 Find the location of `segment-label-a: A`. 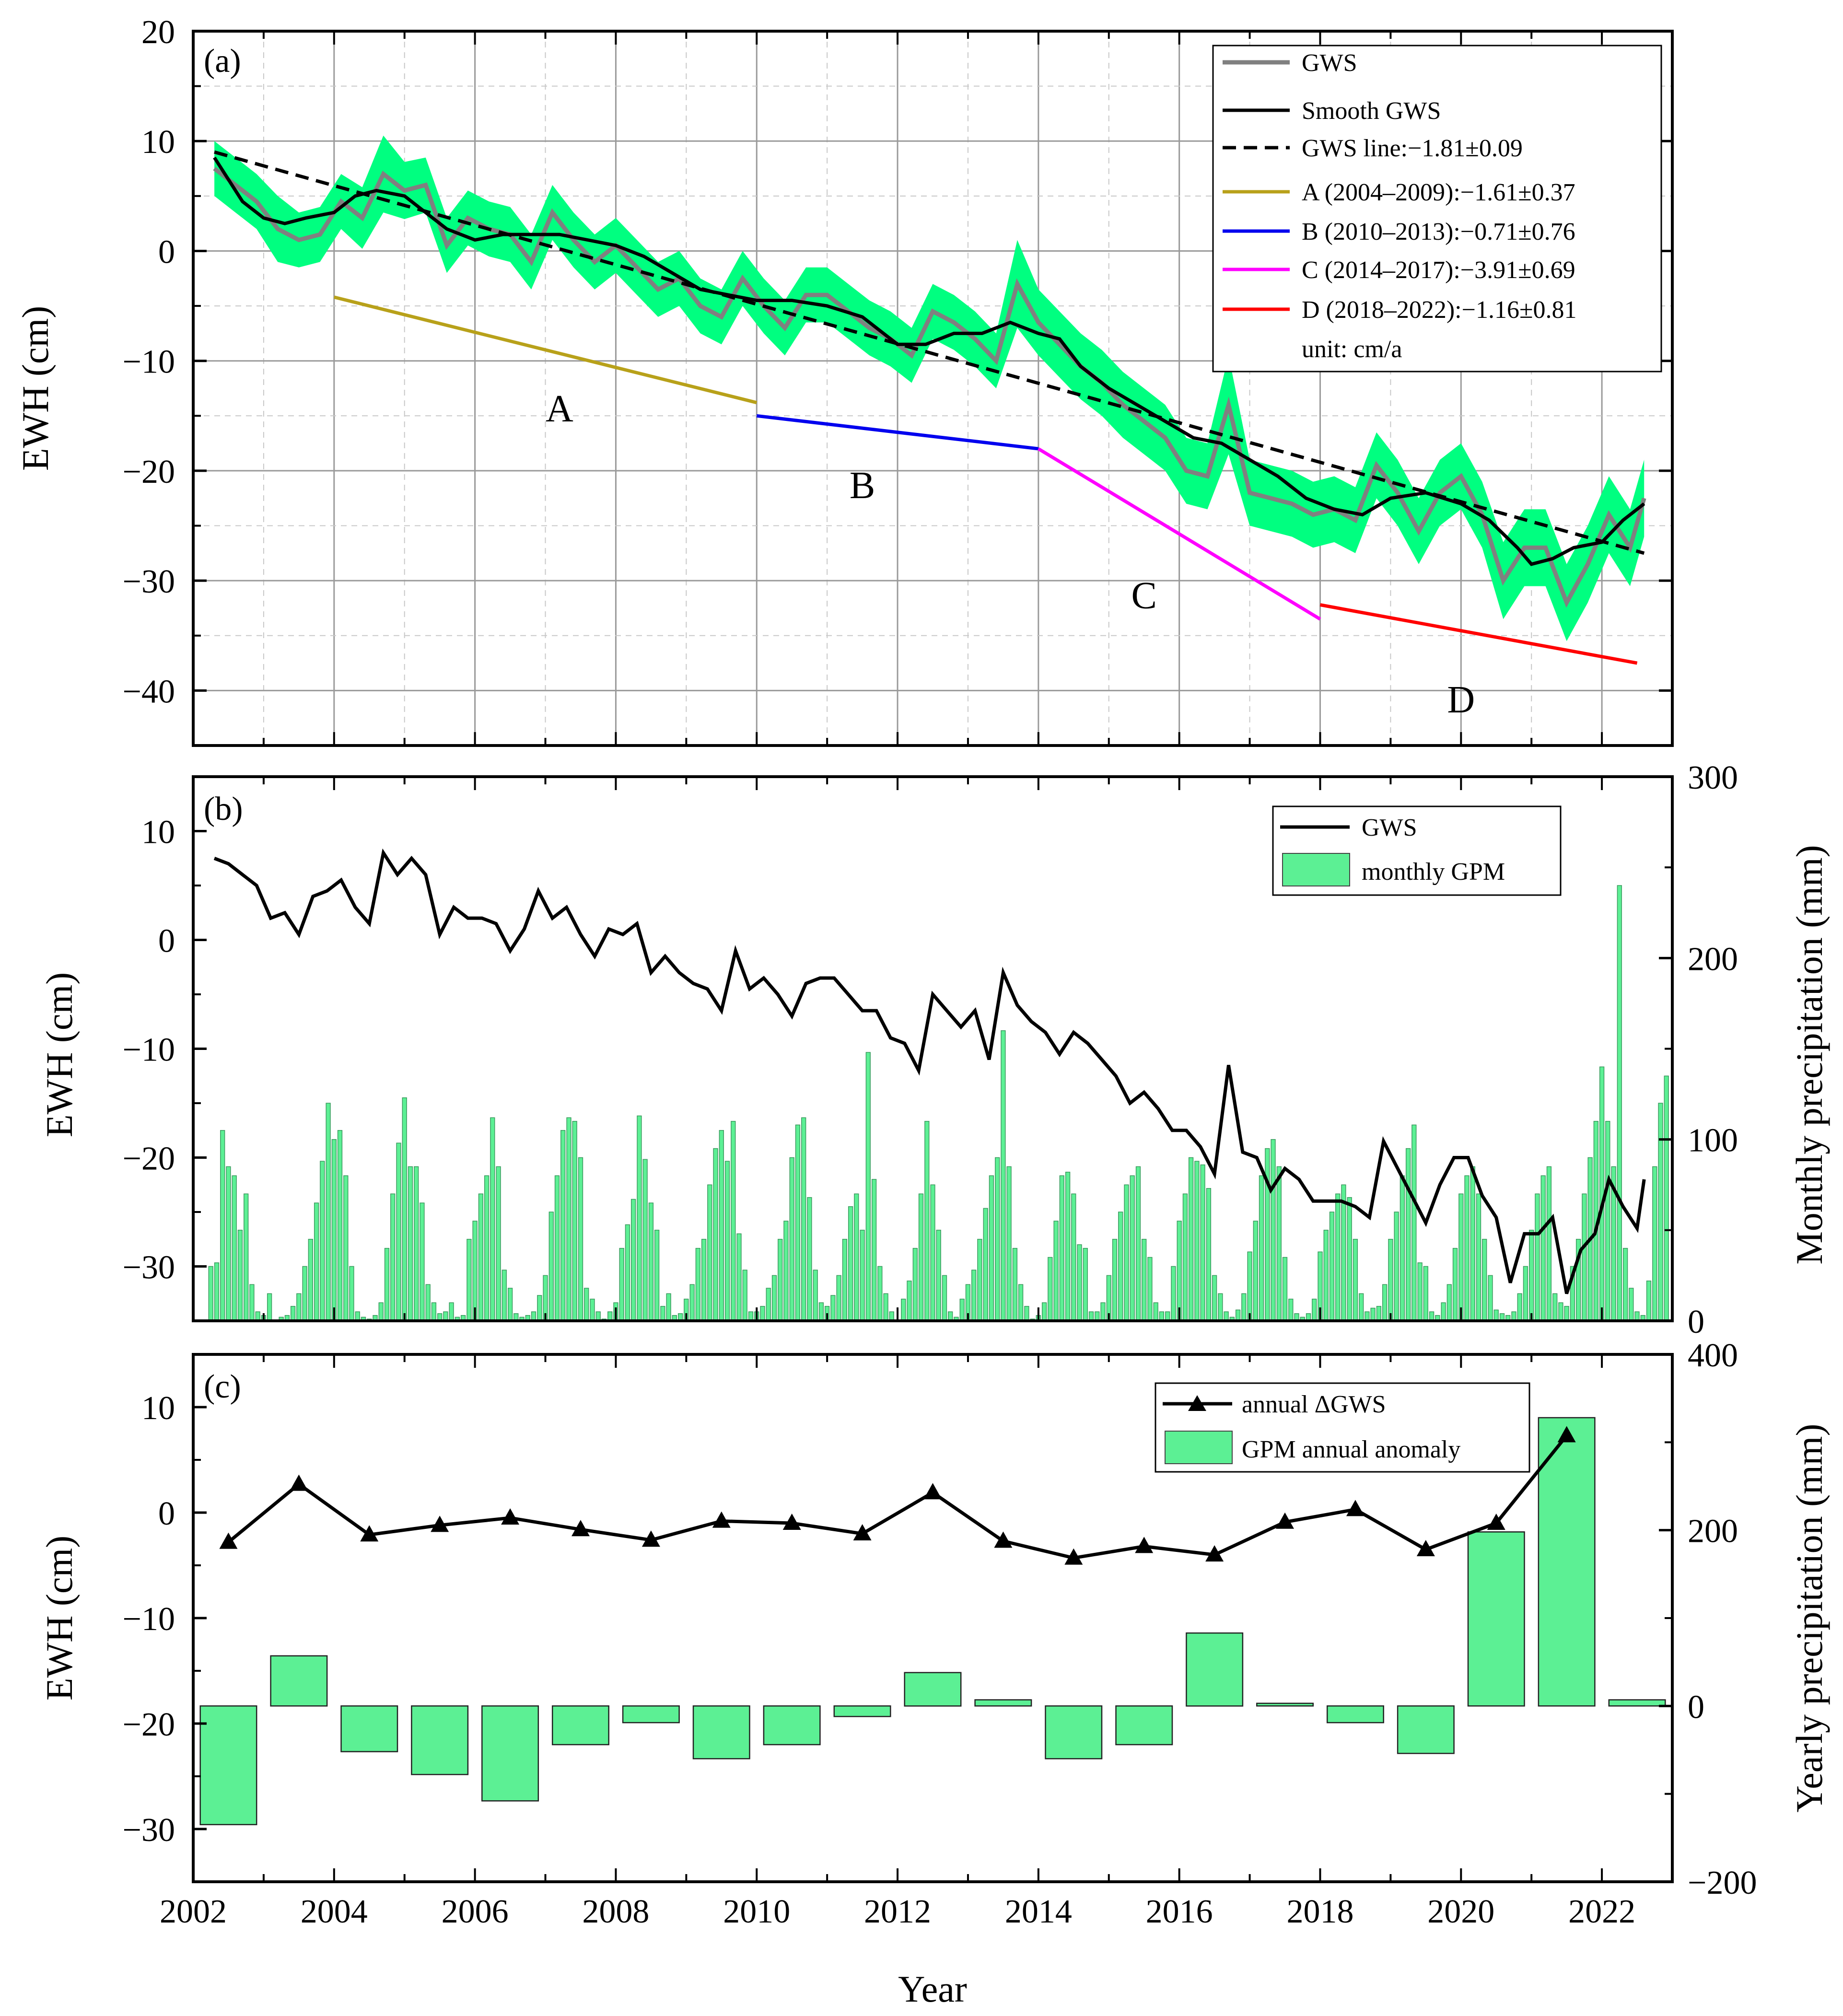

segment-label-a: A is located at coordinates (559, 409).